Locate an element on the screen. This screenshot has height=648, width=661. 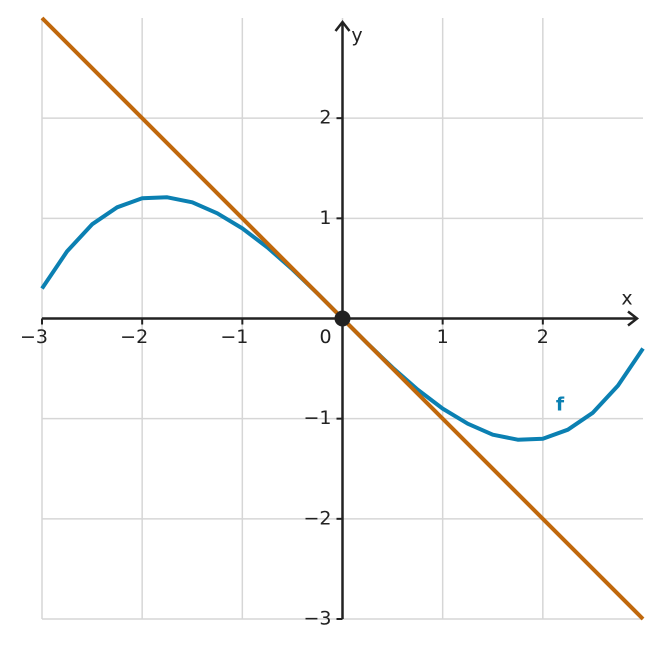
x-axis-label: x is located at coordinates (626, 299).